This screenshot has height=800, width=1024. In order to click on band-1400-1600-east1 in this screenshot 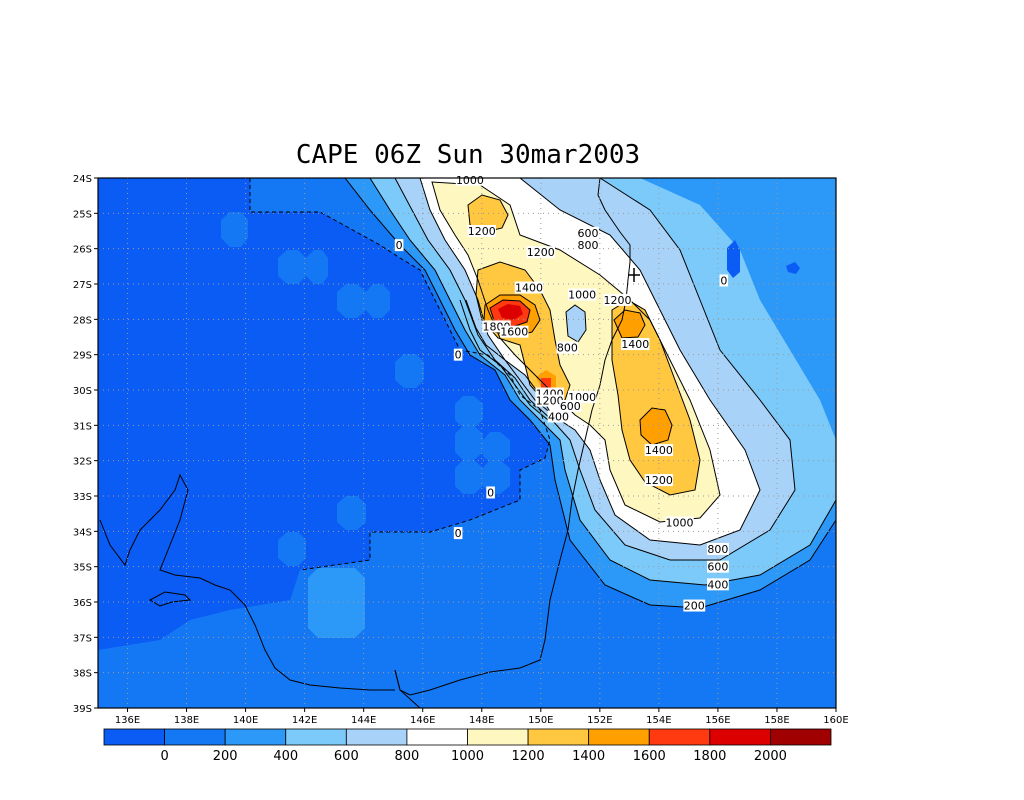, I will do `click(629, 324)`.